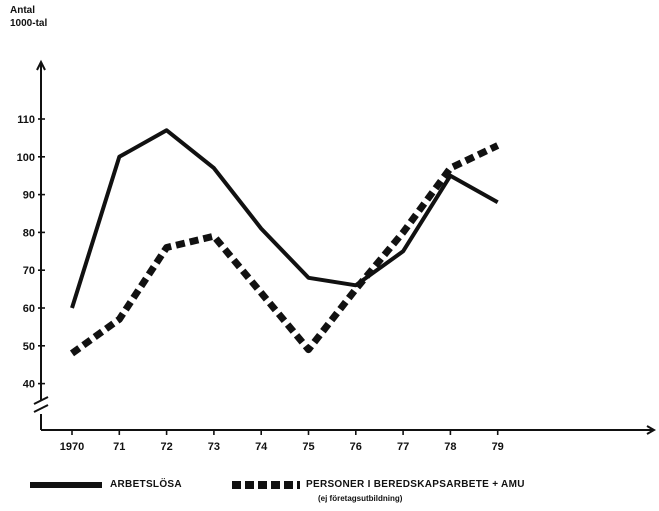 This screenshot has width=659, height=511. What do you see at coordinates (498, 447) in the screenshot?
I see `x-tick-label: 79` at bounding box center [498, 447].